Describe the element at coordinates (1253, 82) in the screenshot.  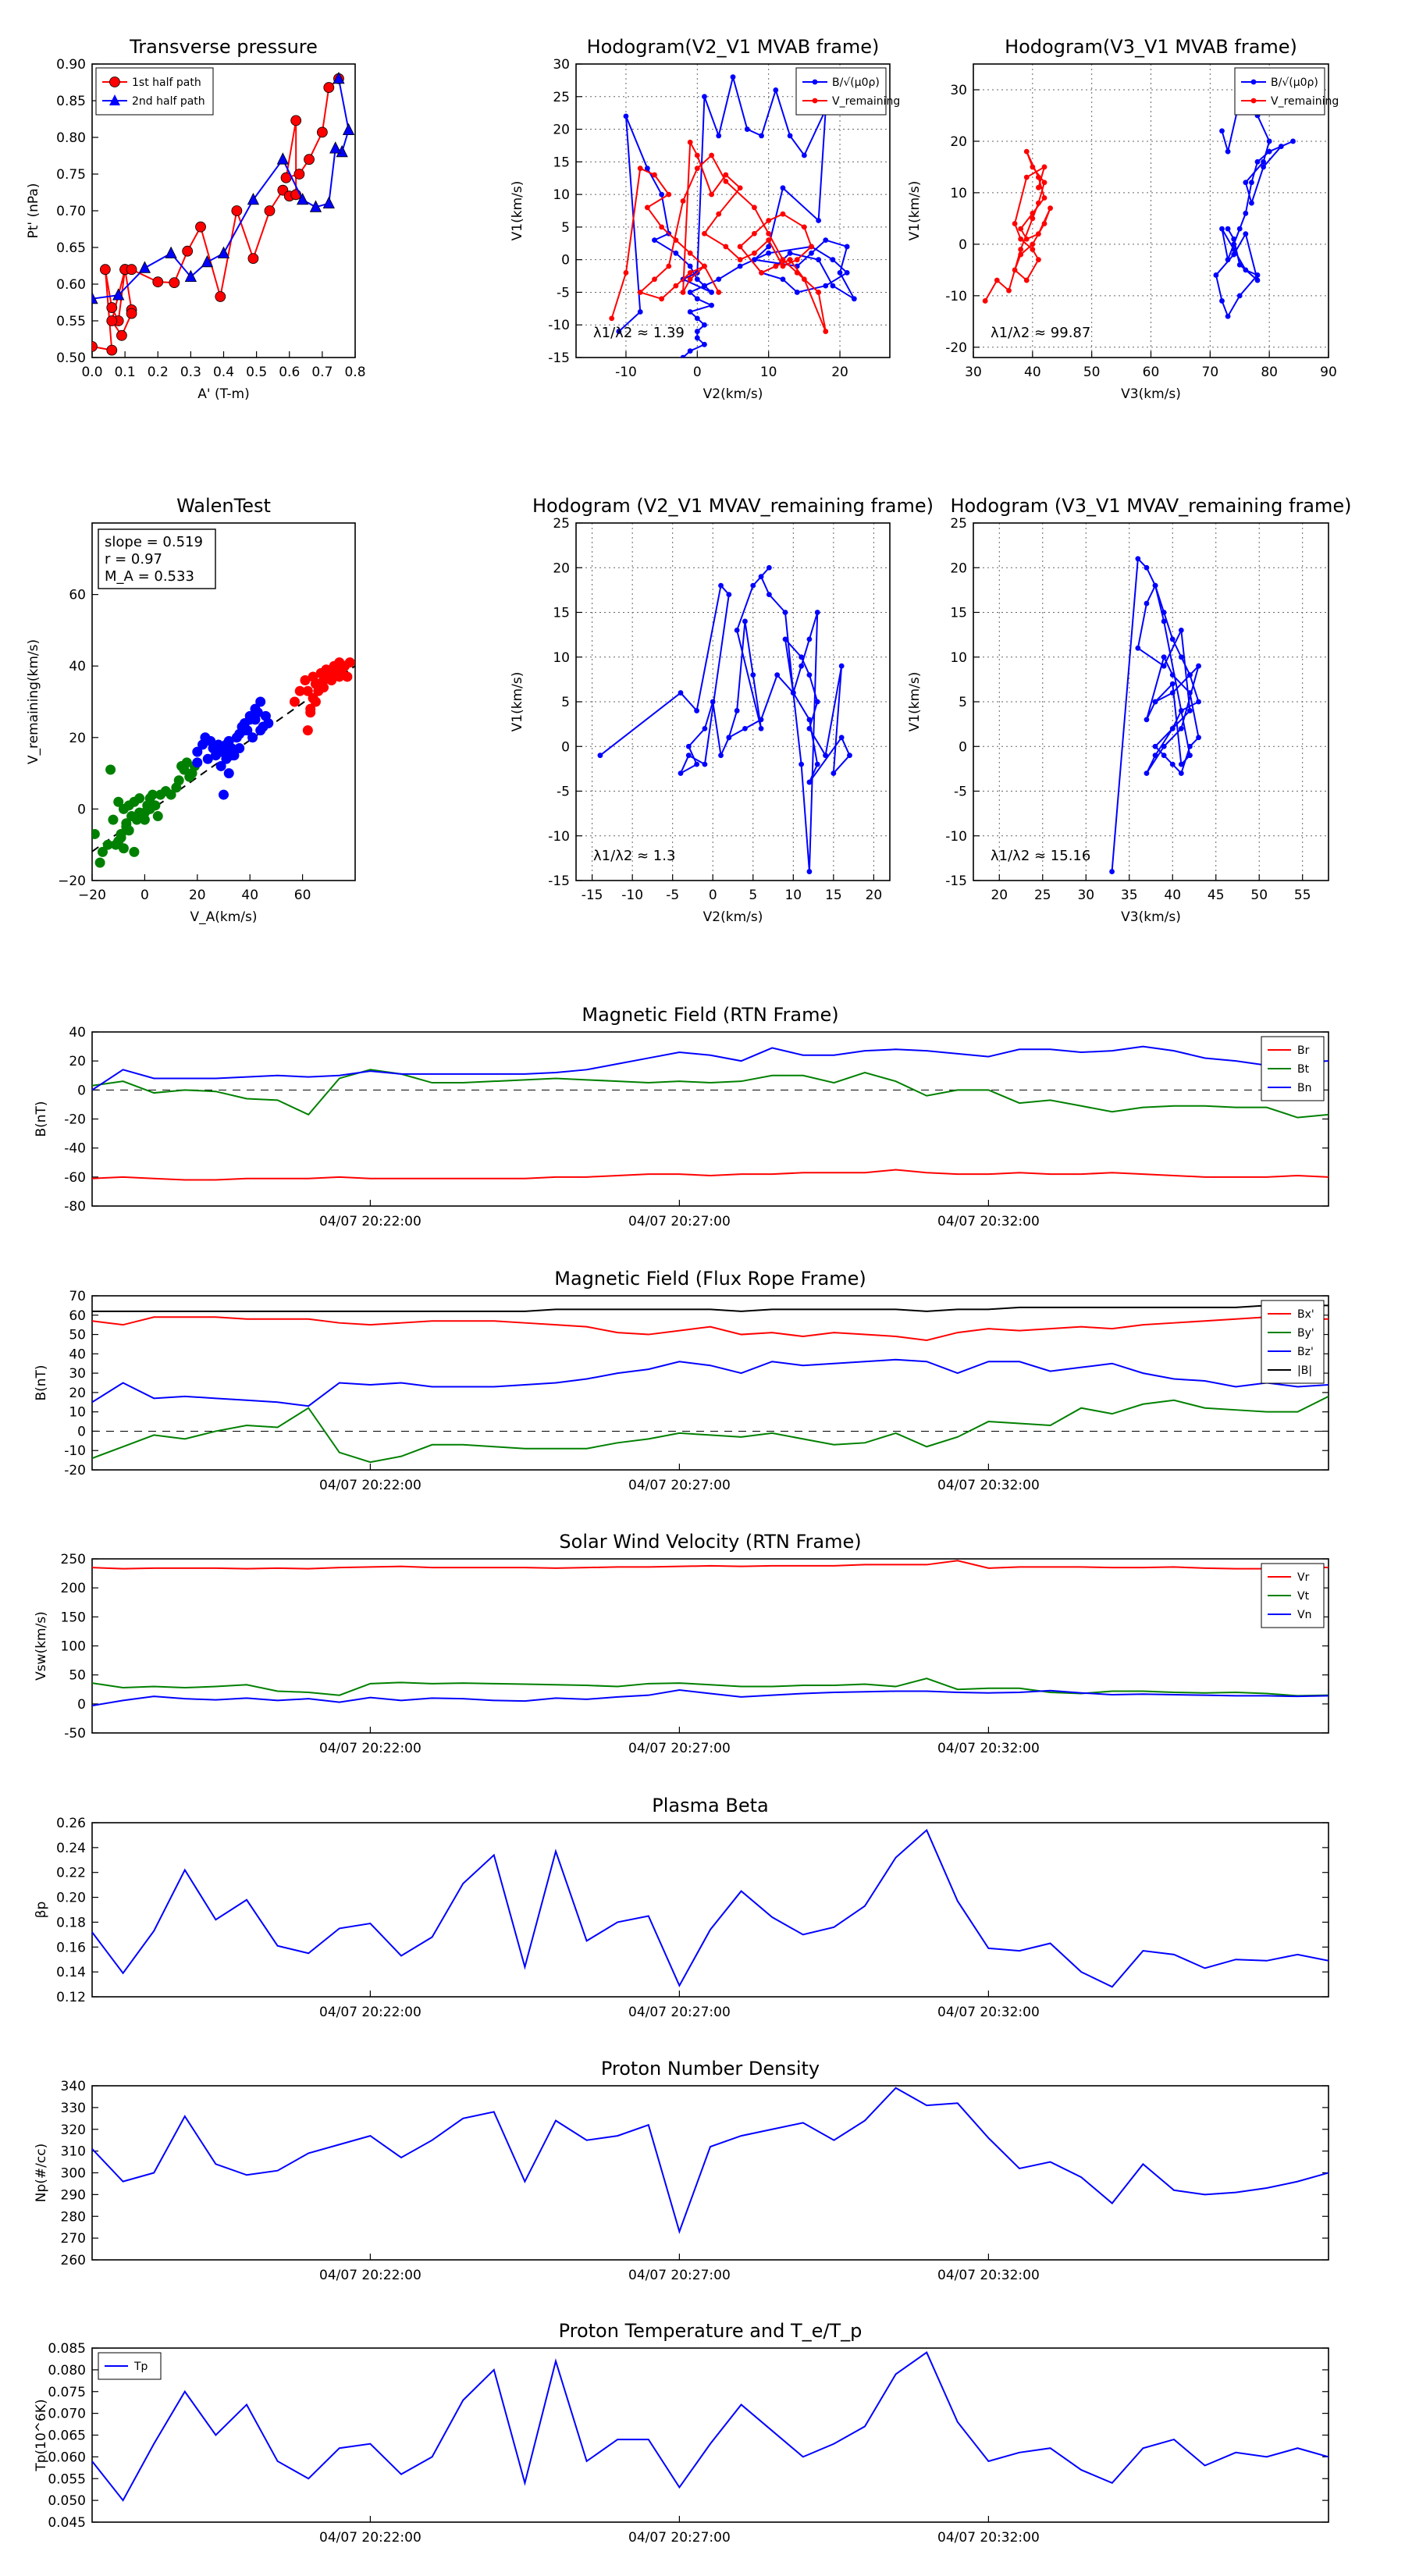
I see `legend-marker` at that location.